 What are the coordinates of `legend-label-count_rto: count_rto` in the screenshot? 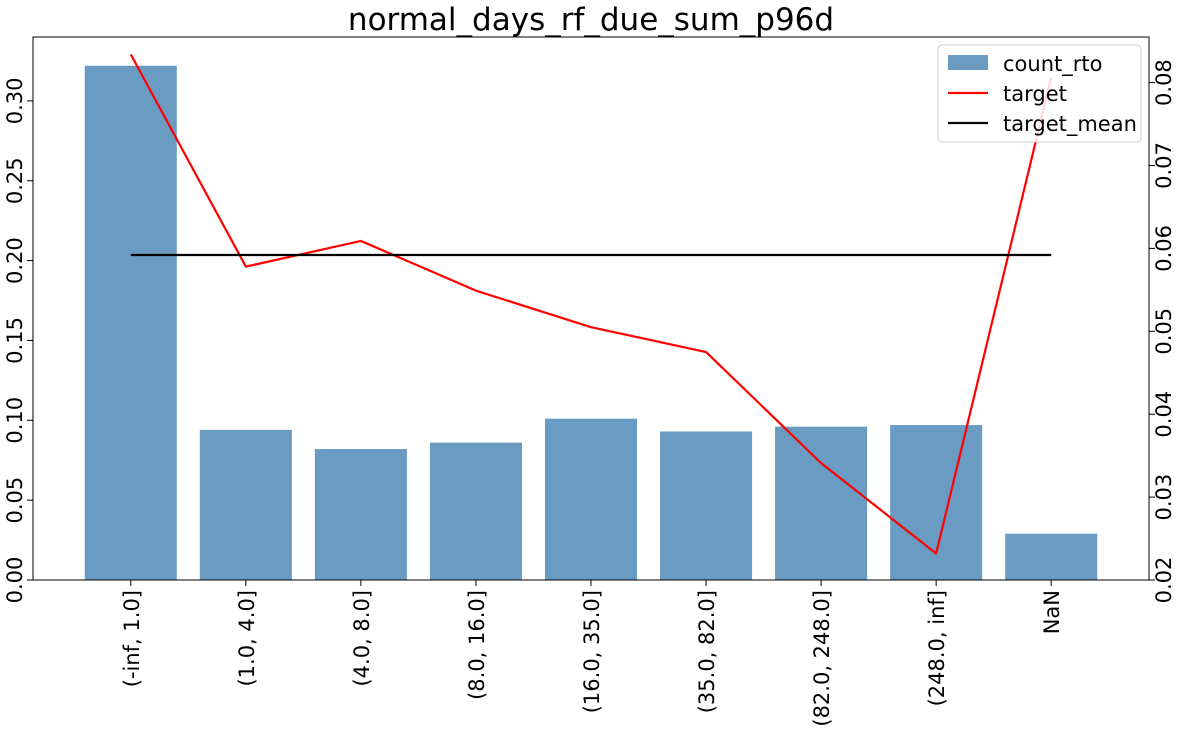 It's located at (1052, 64).